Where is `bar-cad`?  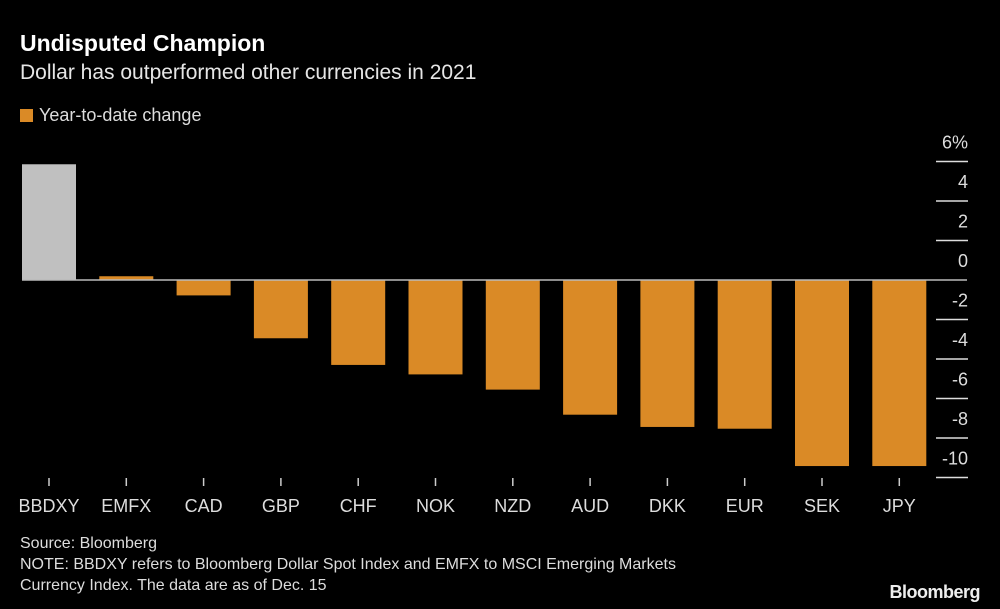
bar-cad is located at coordinates (203, 288).